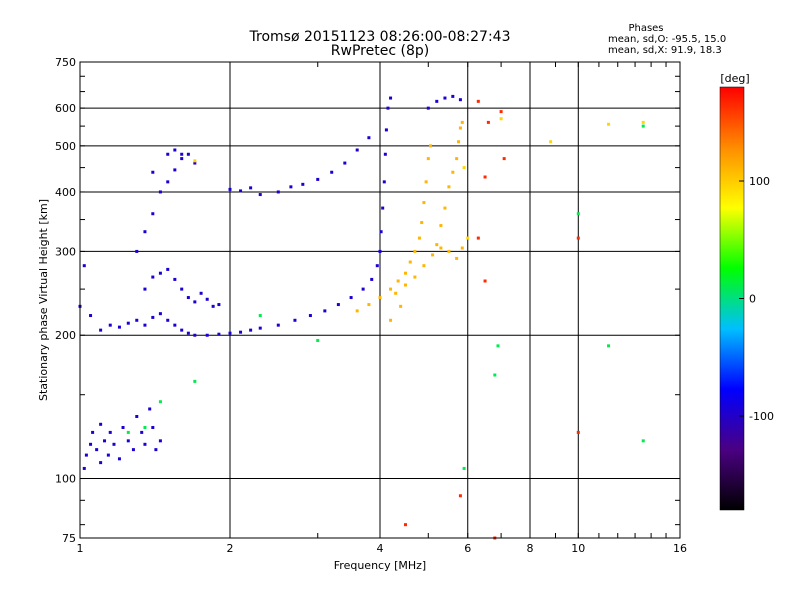 The height and width of the screenshot is (600, 800). I want to click on chart-subtitle: RwPretec (8p), so click(380, 51).